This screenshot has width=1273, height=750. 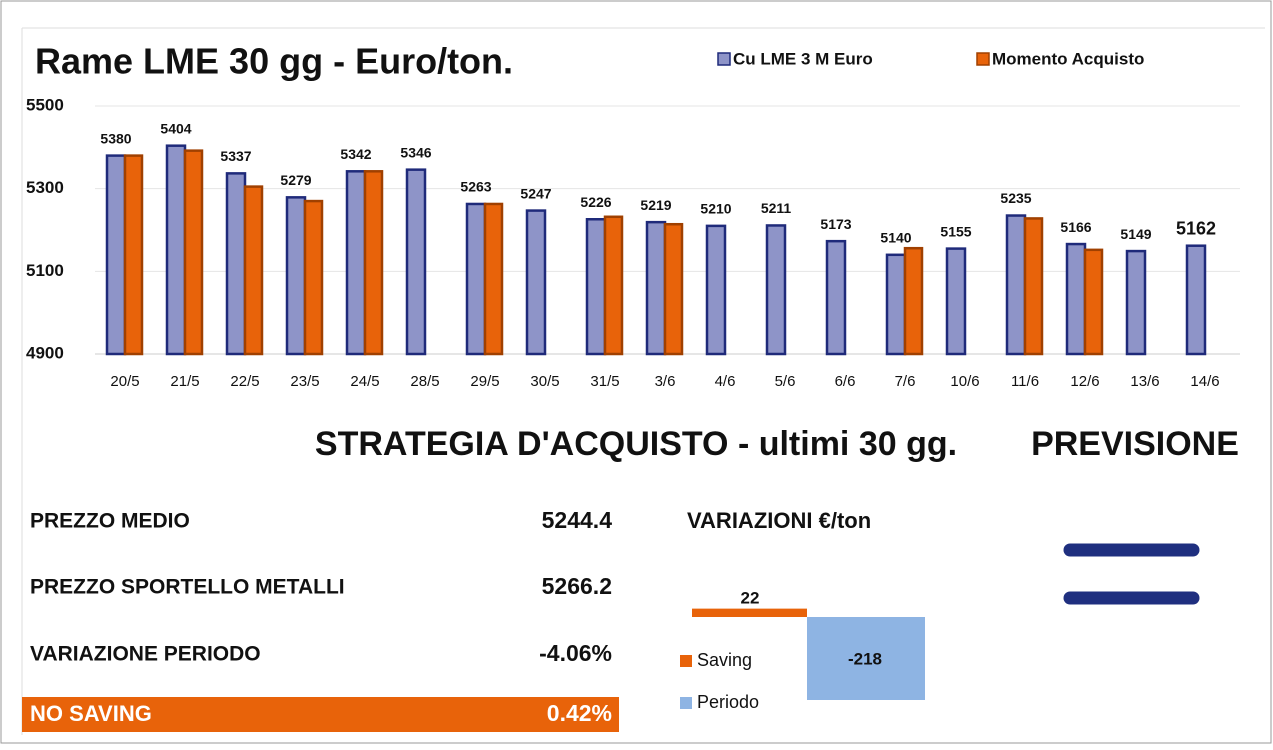 What do you see at coordinates (424, 381) in the screenshot?
I see `x-tick-label: 28/5` at bounding box center [424, 381].